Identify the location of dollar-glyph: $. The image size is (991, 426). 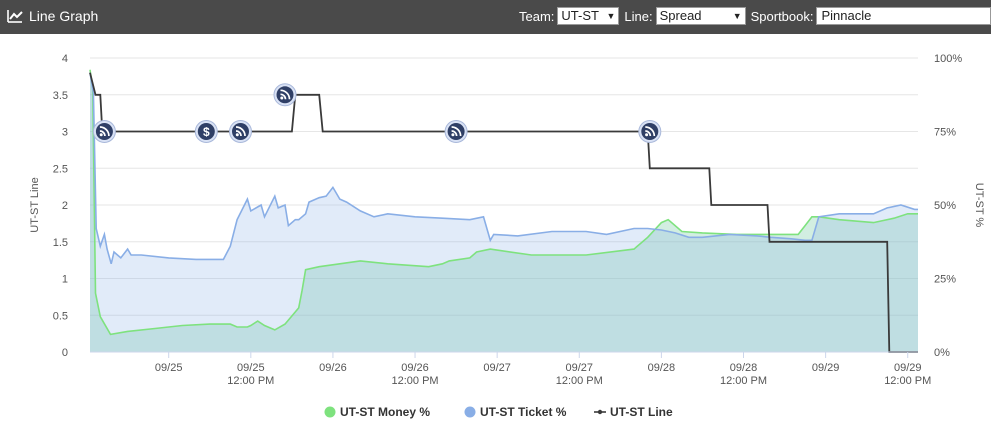
(206, 132).